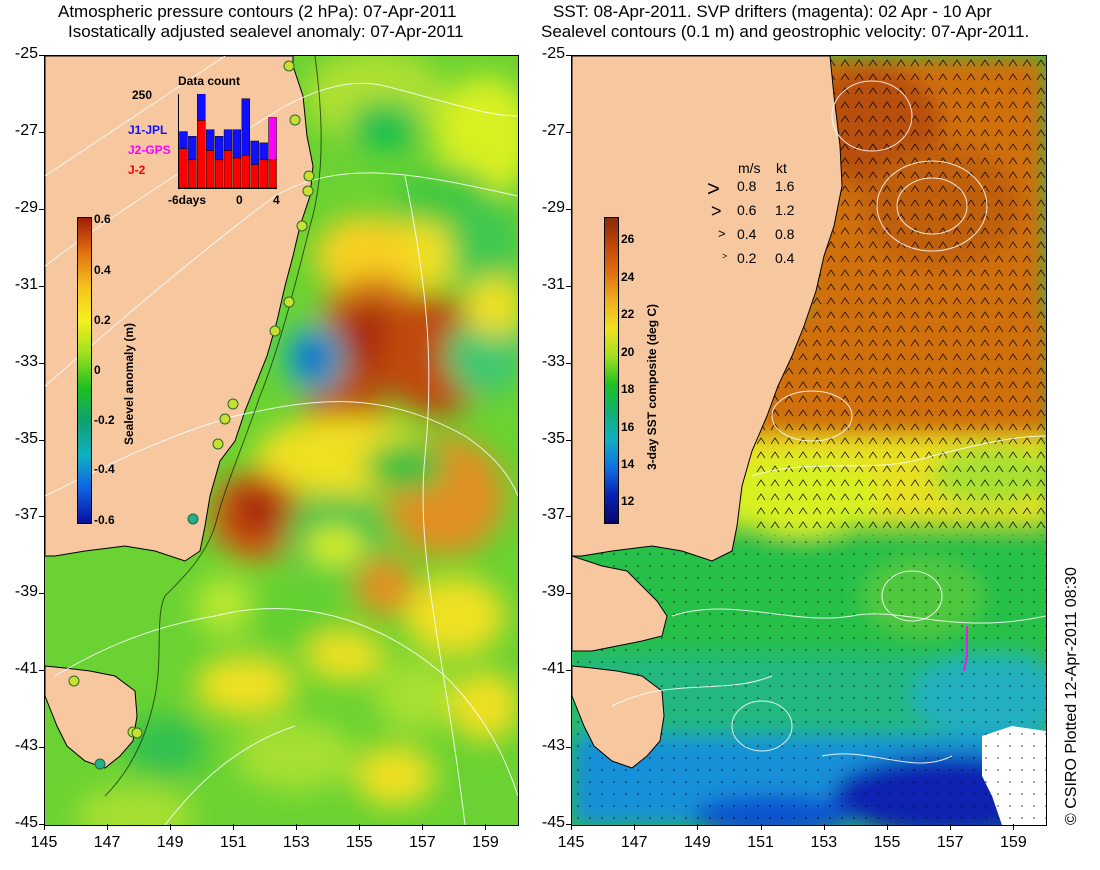 This screenshot has width=1100, height=870. I want to click on tasmania-land-sst, so click(618, 717).